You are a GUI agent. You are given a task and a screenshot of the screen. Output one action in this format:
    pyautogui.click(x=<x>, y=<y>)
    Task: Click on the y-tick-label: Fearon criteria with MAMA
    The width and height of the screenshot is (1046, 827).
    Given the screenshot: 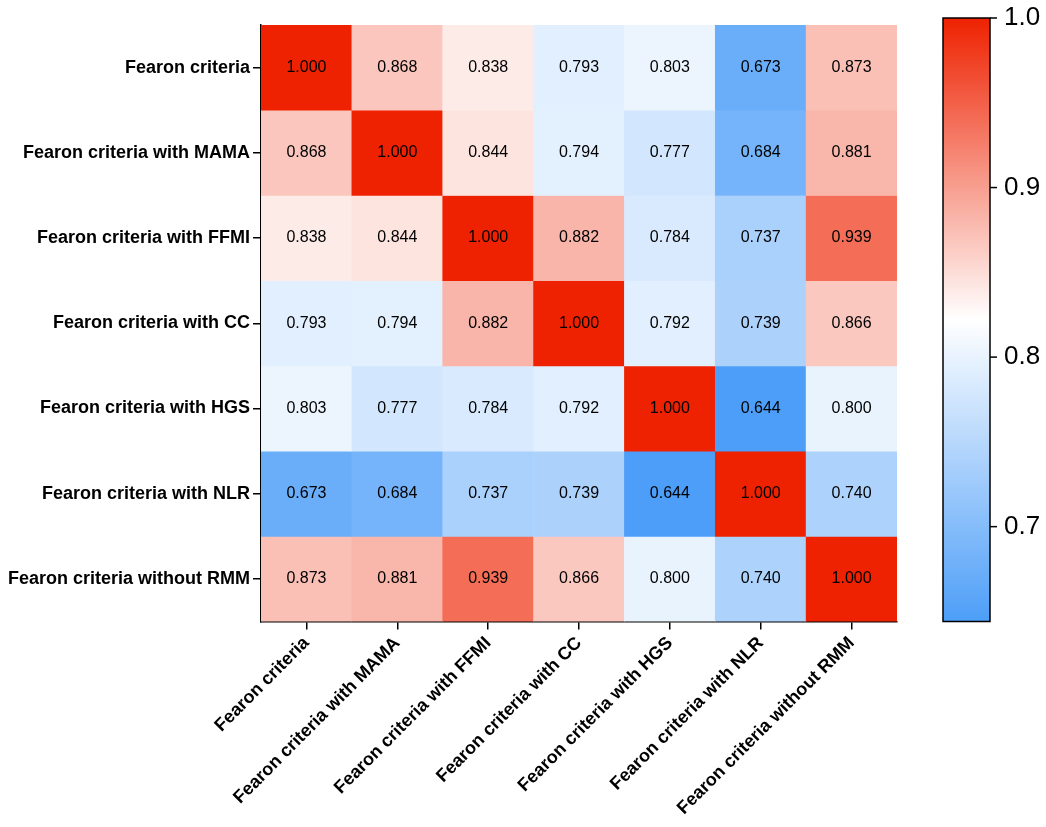 What is the action you would take?
    pyautogui.click(x=136, y=151)
    